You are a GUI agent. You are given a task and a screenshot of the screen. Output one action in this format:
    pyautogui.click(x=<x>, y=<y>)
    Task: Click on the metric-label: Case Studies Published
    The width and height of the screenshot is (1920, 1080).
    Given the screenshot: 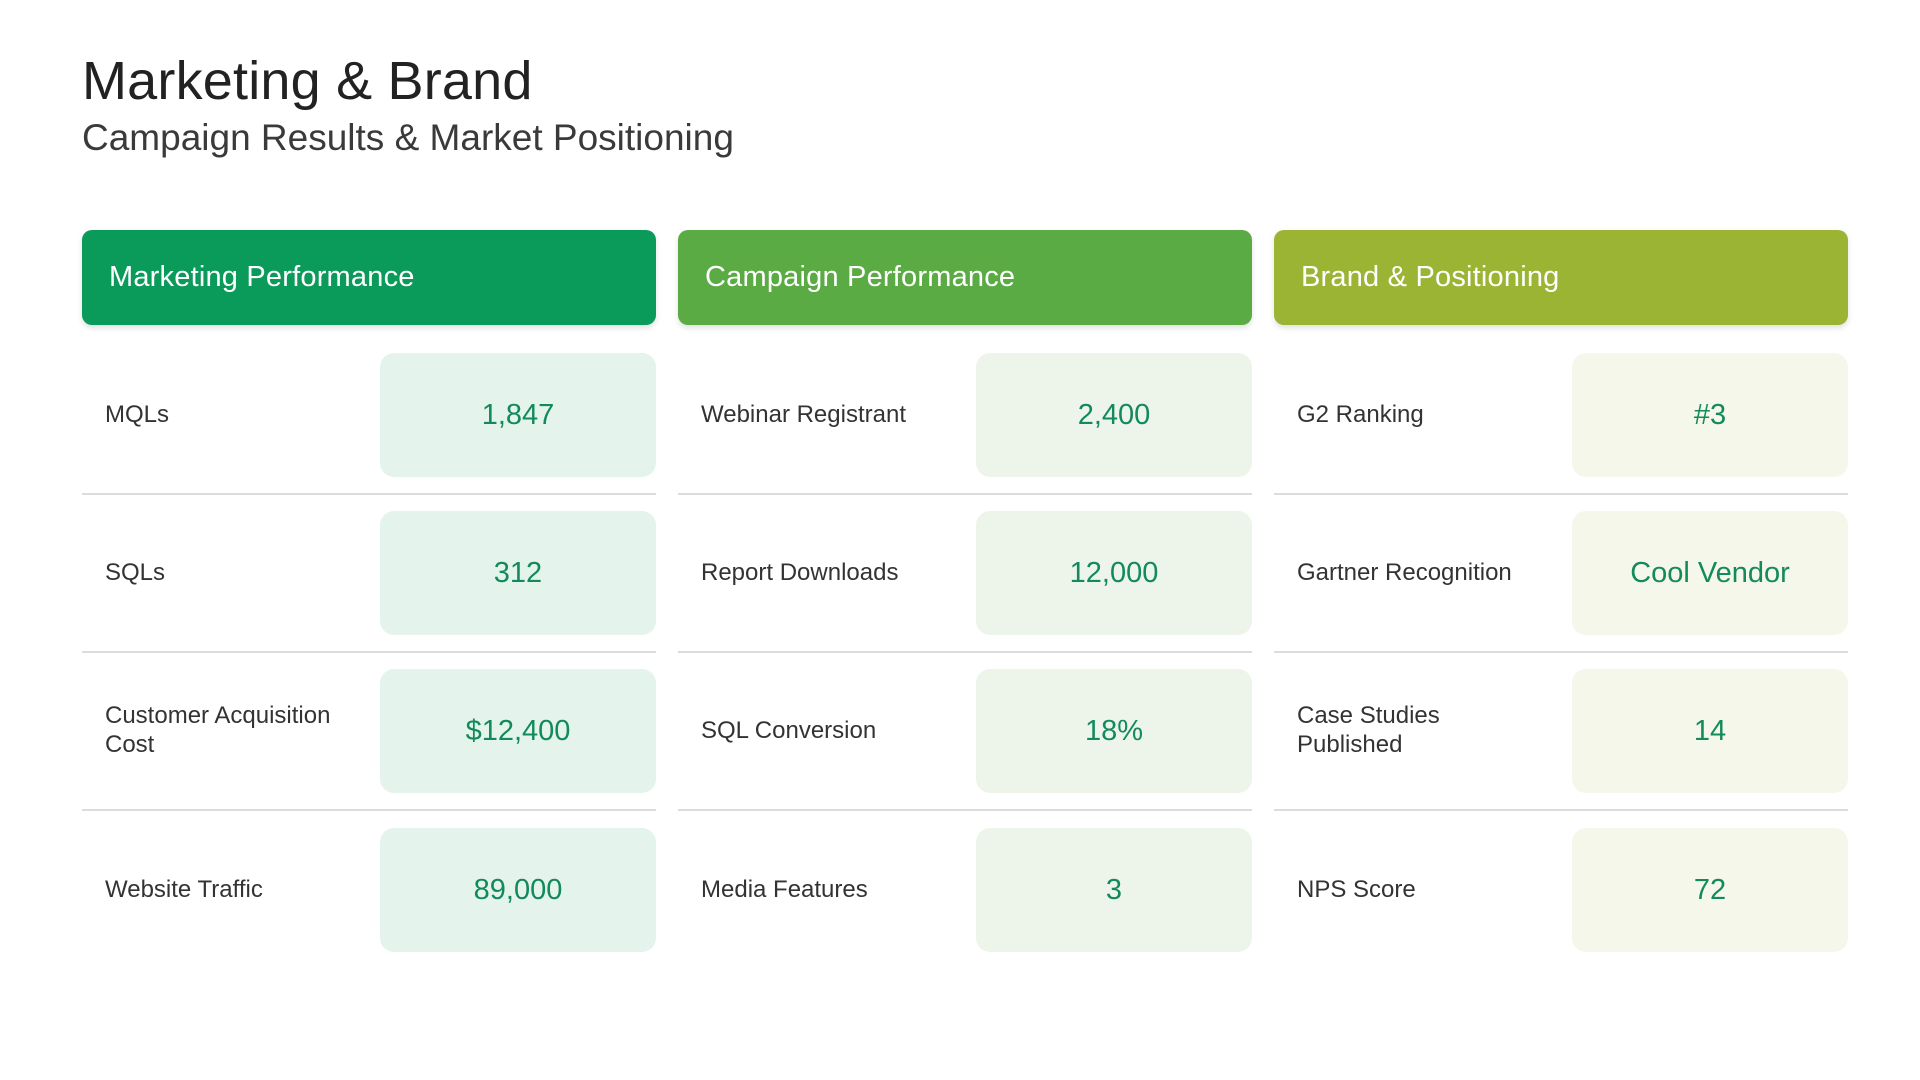 What is the action you would take?
    pyautogui.click(x=1368, y=730)
    